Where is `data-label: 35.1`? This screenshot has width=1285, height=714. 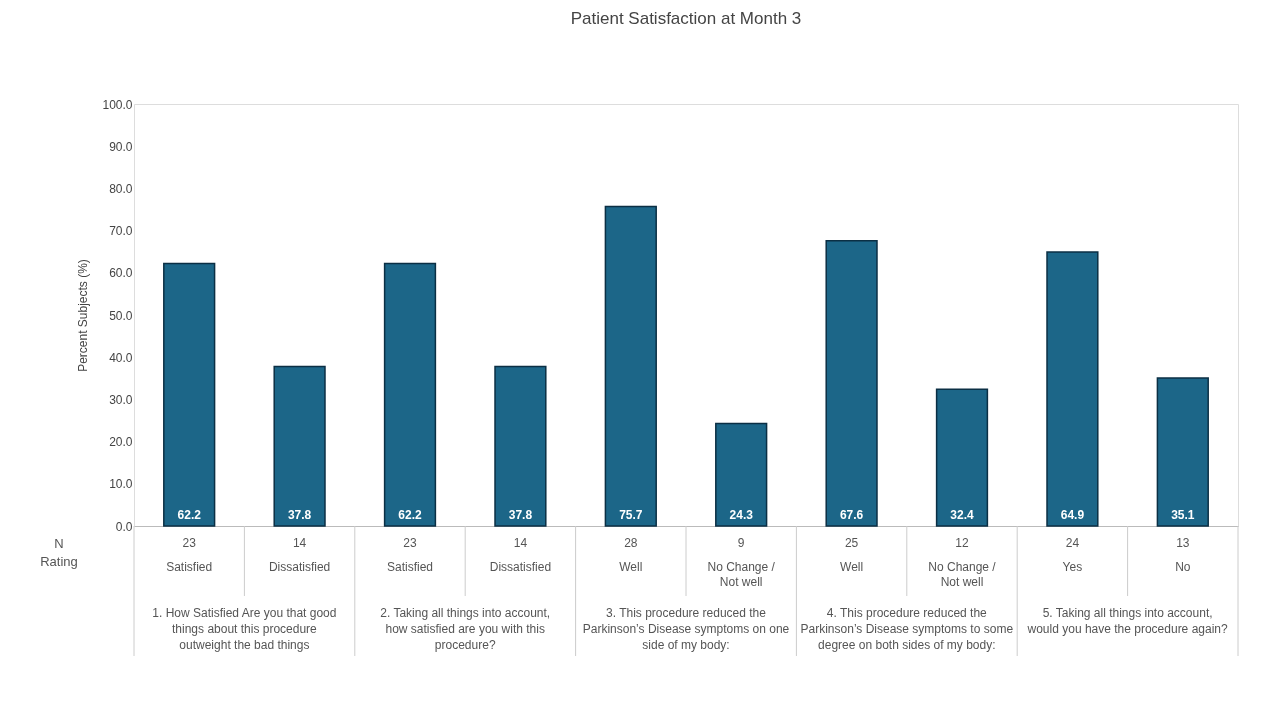
data-label: 35.1 is located at coordinates (1183, 515).